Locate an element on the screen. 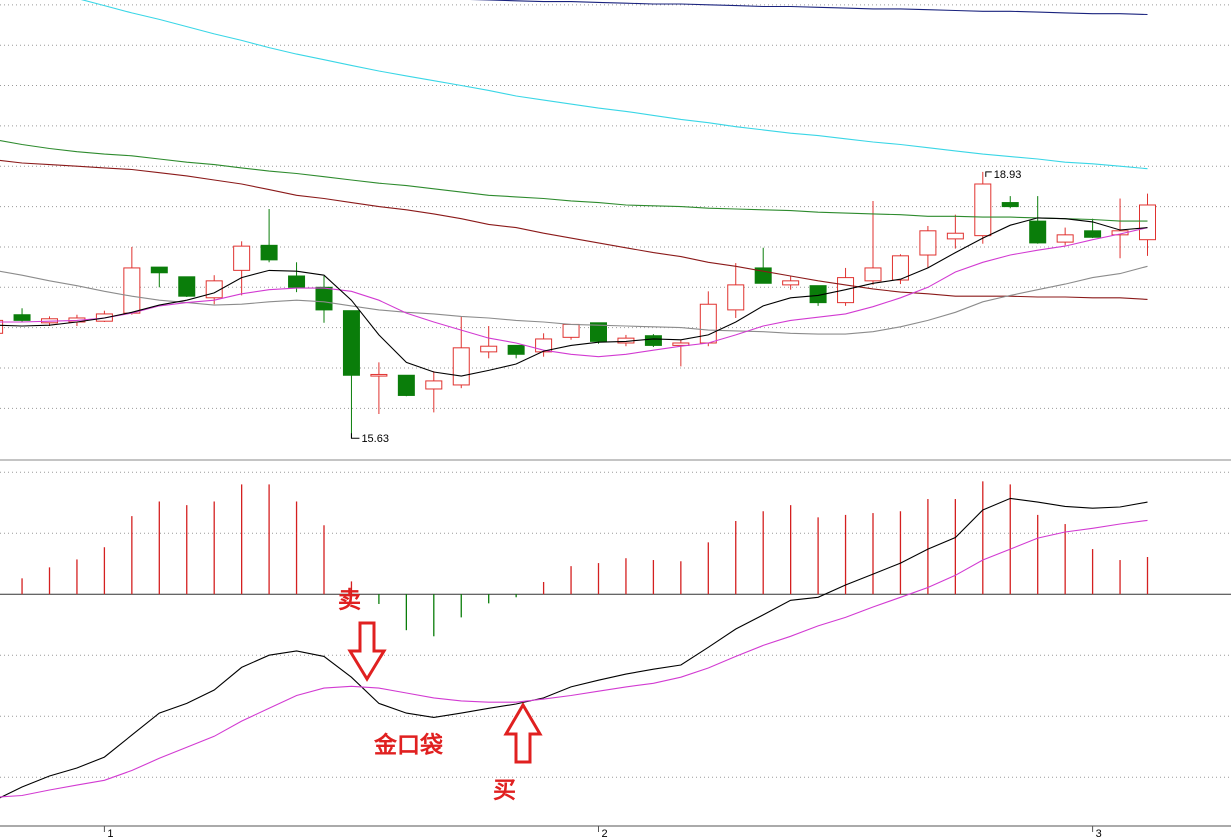 The height and width of the screenshot is (840, 1231). x-tick-label: 1 is located at coordinates (110, 834).